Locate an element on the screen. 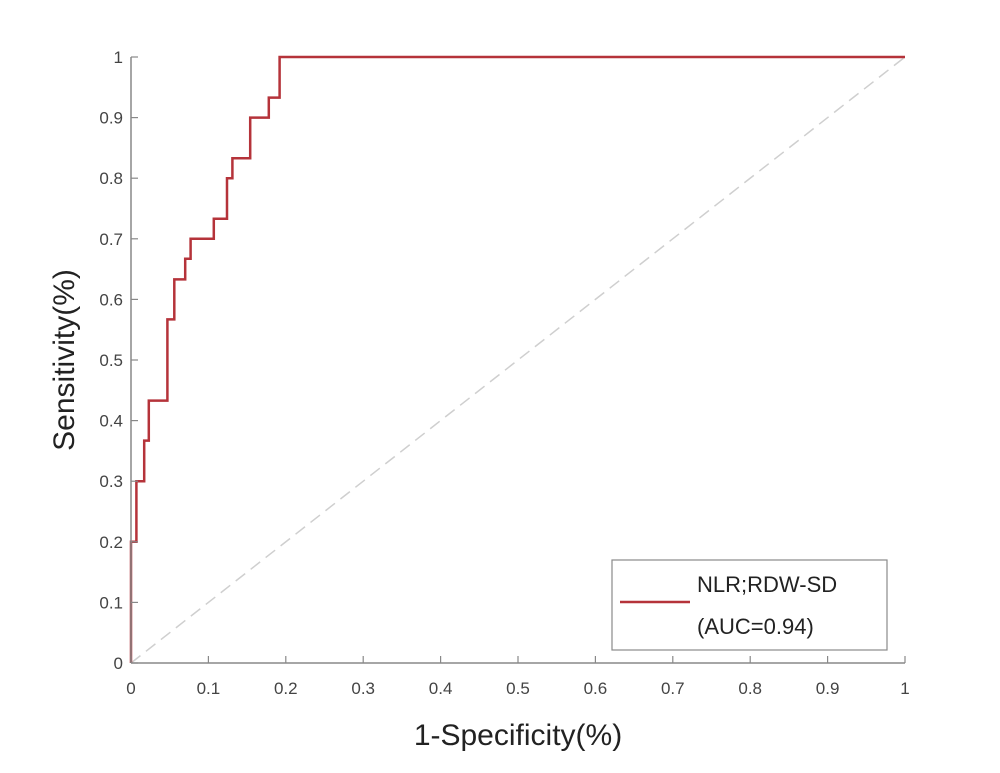  y-tick-label: 0.2 is located at coordinates (111, 542).